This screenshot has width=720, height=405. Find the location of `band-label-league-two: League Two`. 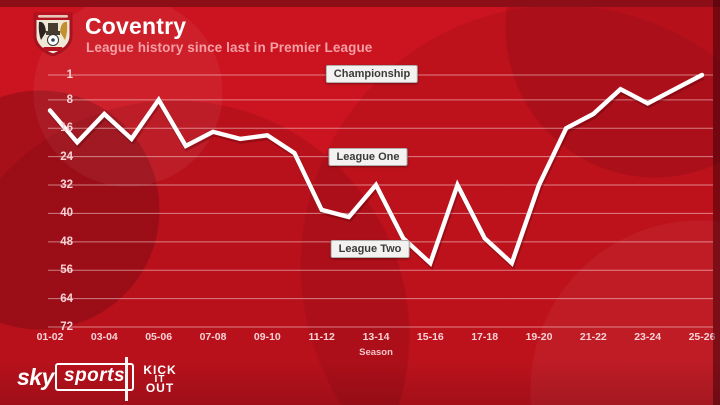

band-label-league-two: League Two is located at coordinates (370, 248).